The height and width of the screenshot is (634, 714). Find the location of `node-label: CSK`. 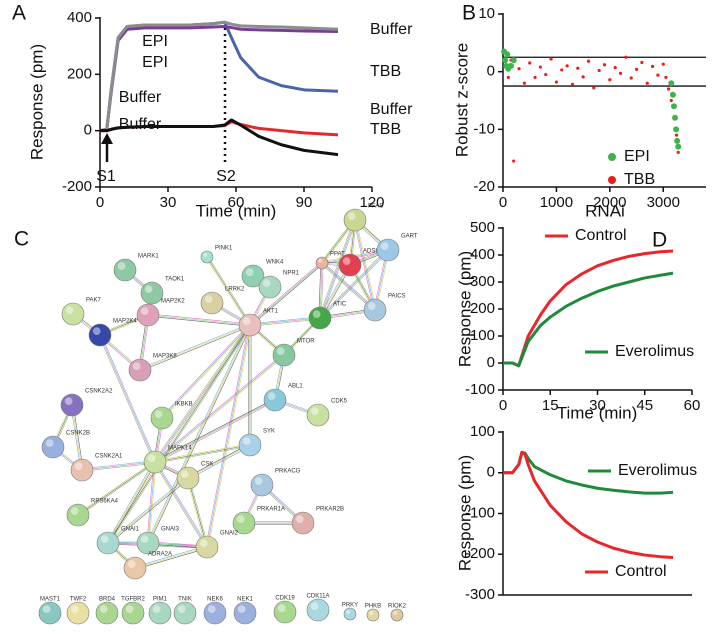

node-label: CSK is located at coordinates (207, 465).